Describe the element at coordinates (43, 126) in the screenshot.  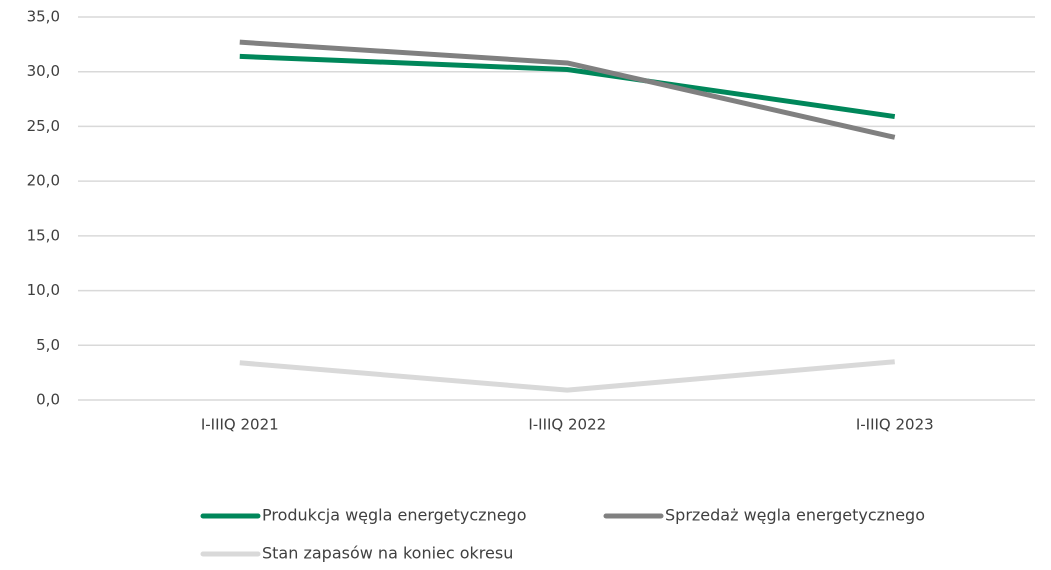
I see `y-tick-label: 25,0` at that location.